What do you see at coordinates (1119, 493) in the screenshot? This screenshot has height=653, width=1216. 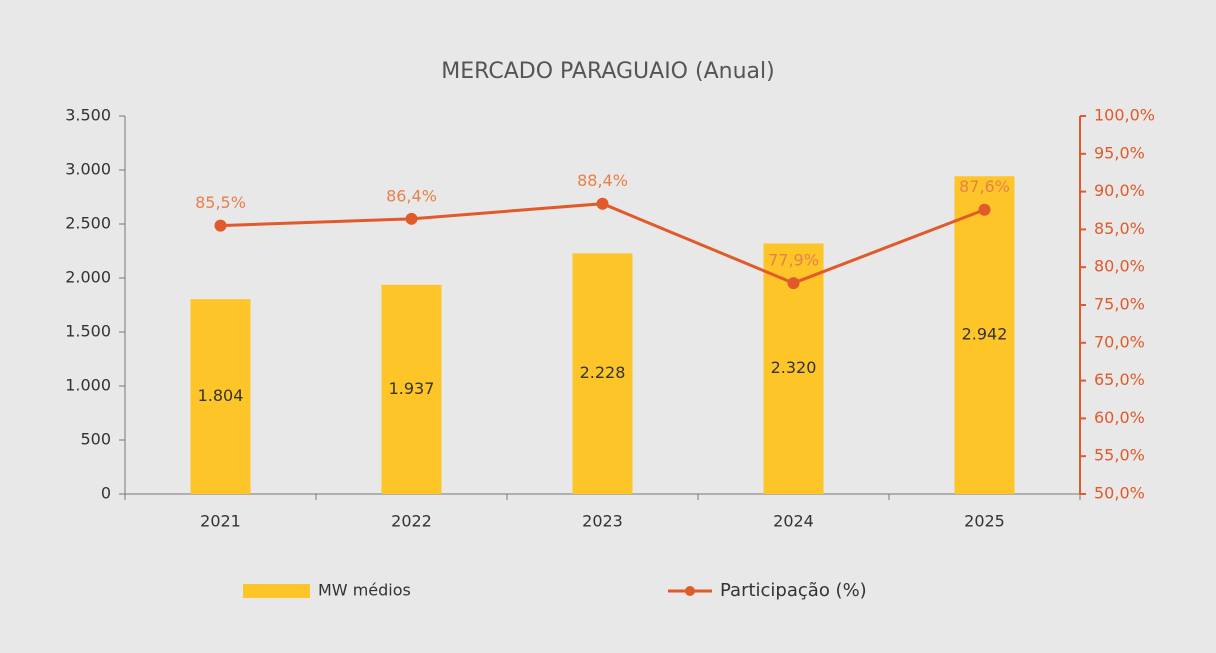 I see `y2-tick-label: 50,0%` at bounding box center [1119, 493].